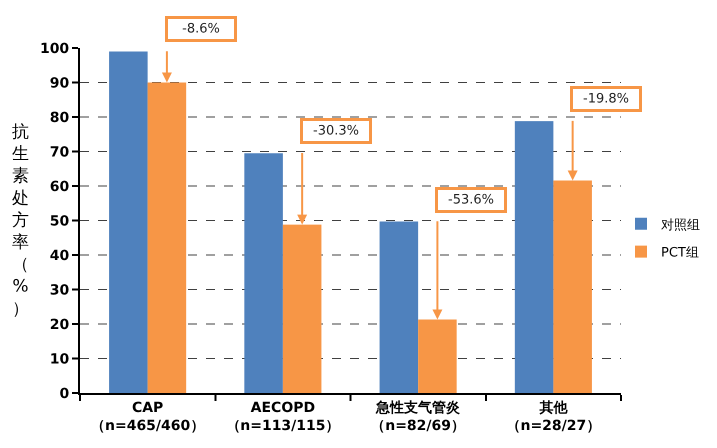  Describe the element at coordinates (60, 152) in the screenshot. I see `y-tick-label: 70` at that location.